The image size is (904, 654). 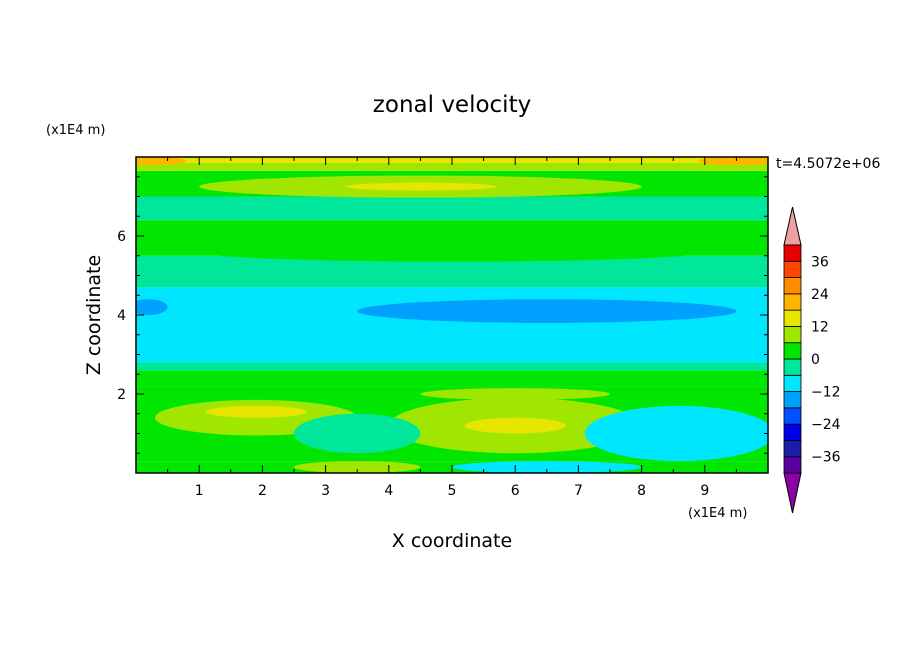 What do you see at coordinates (828, 164) in the screenshot?
I see `time-label: t=4.5072e+06` at bounding box center [828, 164].